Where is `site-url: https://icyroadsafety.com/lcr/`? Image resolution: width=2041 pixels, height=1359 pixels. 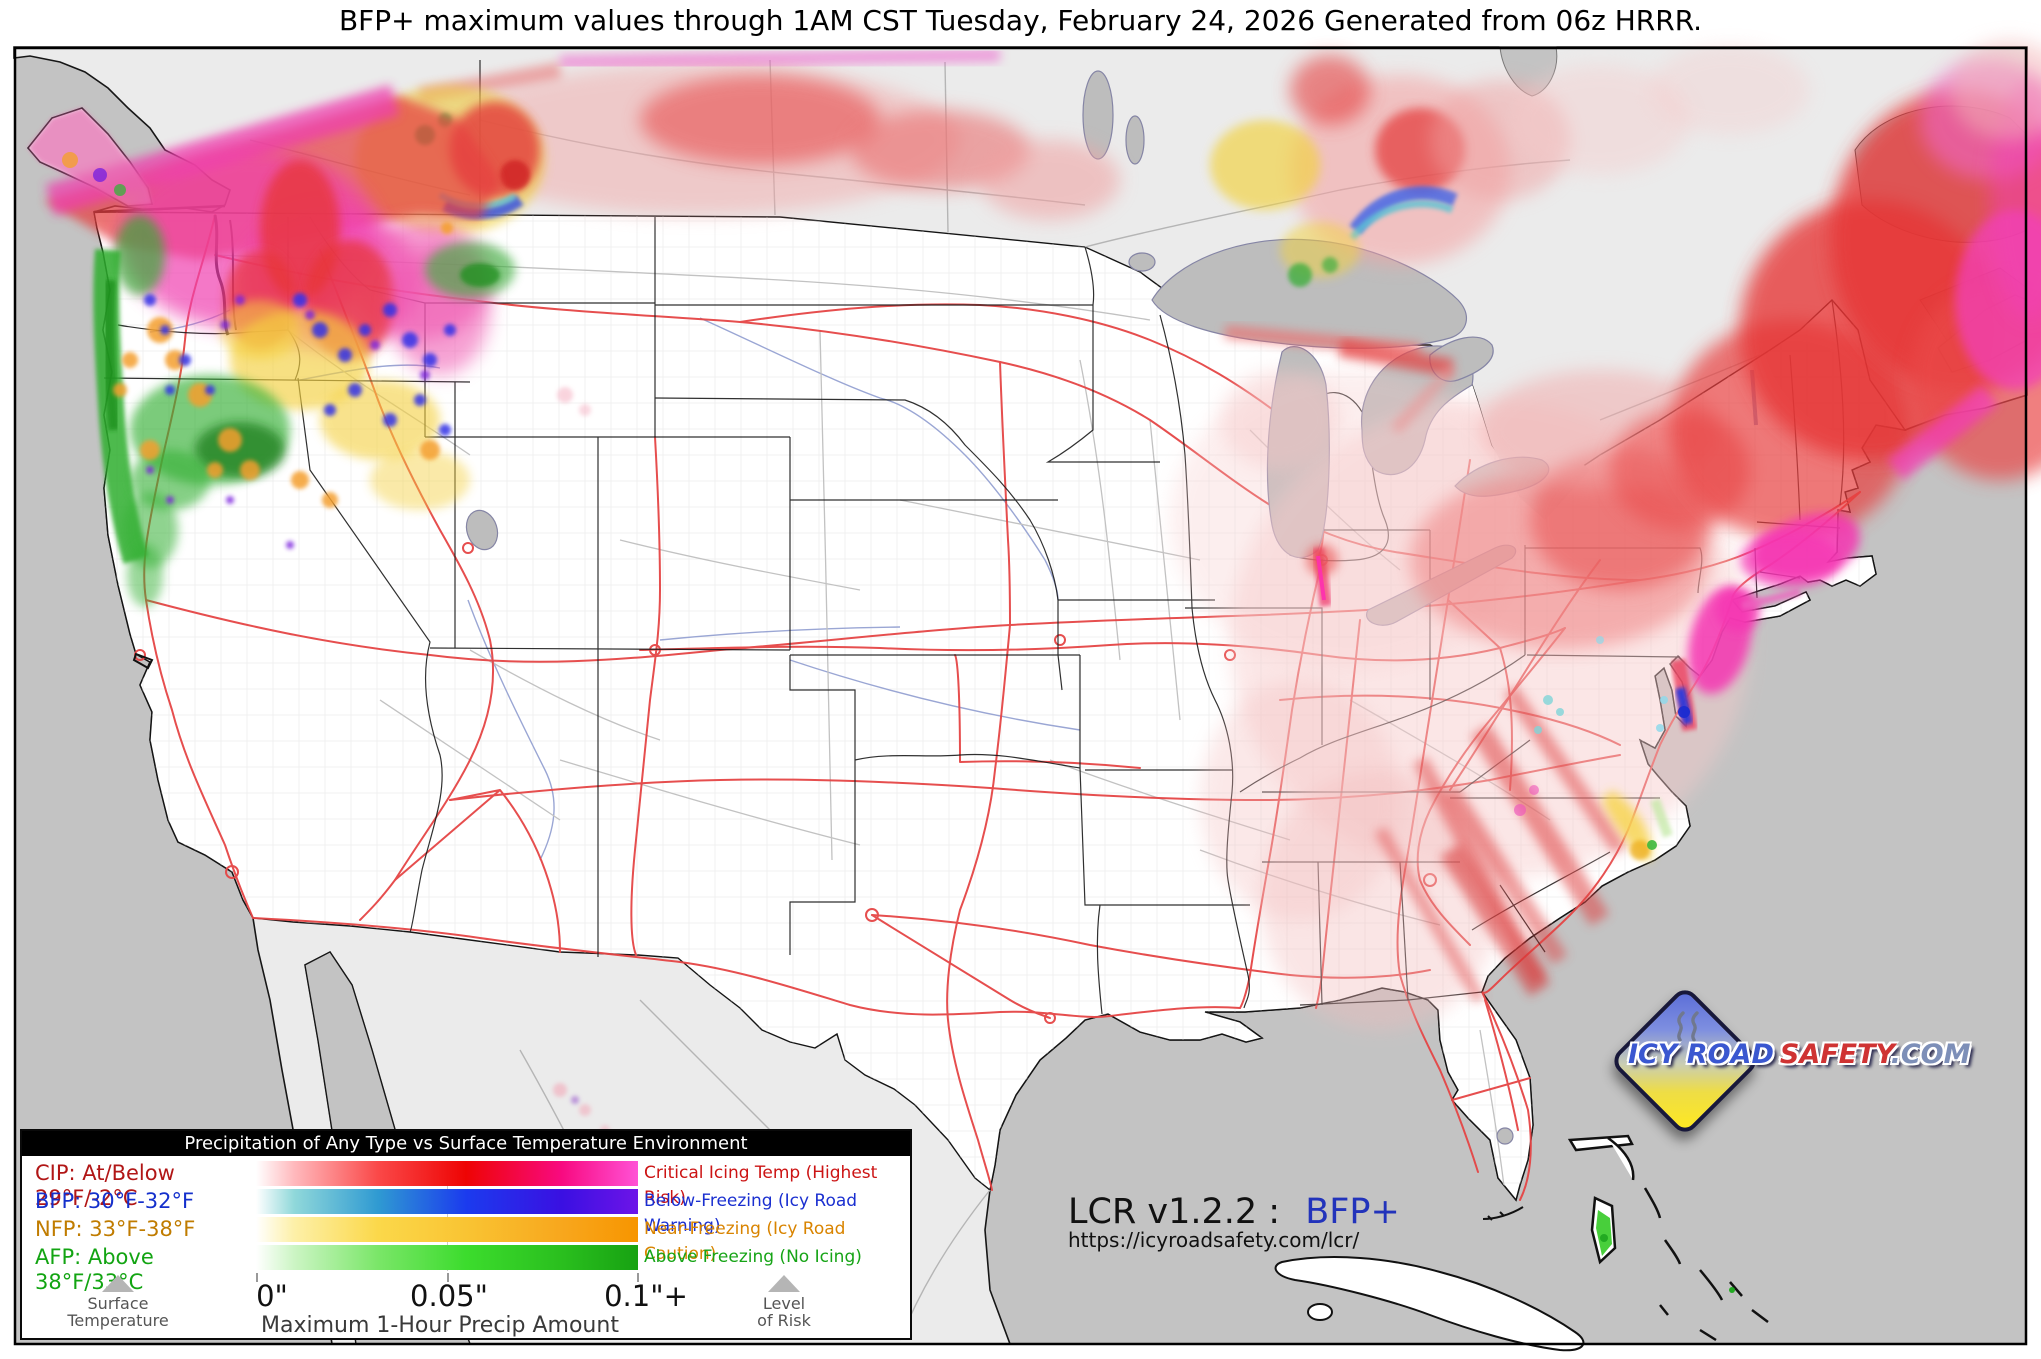
site-url: https://icyroadsafety.com/lcr/ is located at coordinates (1214, 1240).